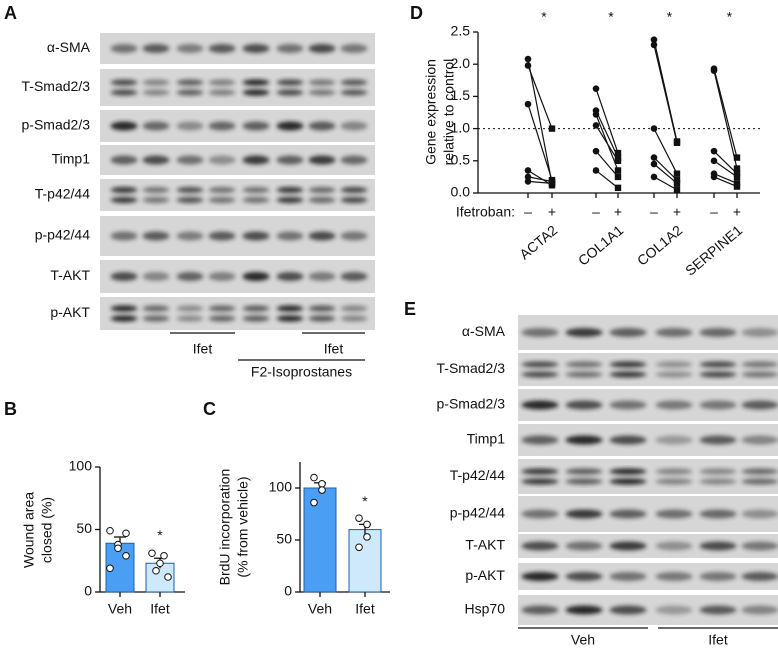  Describe the element at coordinates (410, 309) in the screenshot. I see `panel-label: E` at that location.